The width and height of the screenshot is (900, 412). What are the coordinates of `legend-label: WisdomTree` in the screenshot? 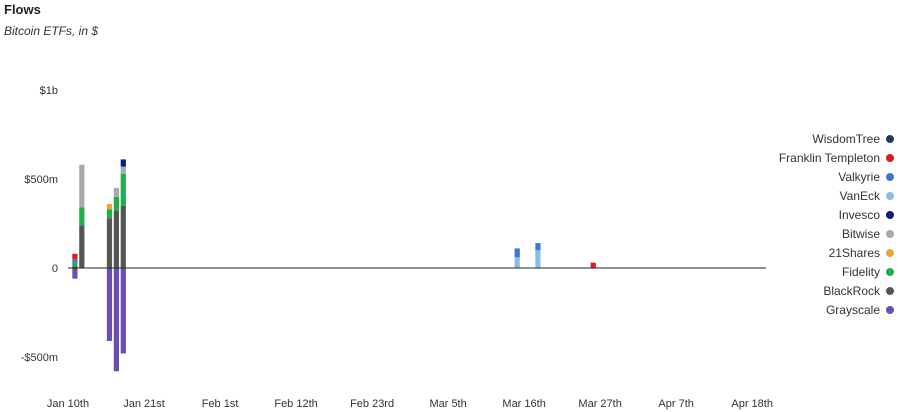 It's located at (846, 138).